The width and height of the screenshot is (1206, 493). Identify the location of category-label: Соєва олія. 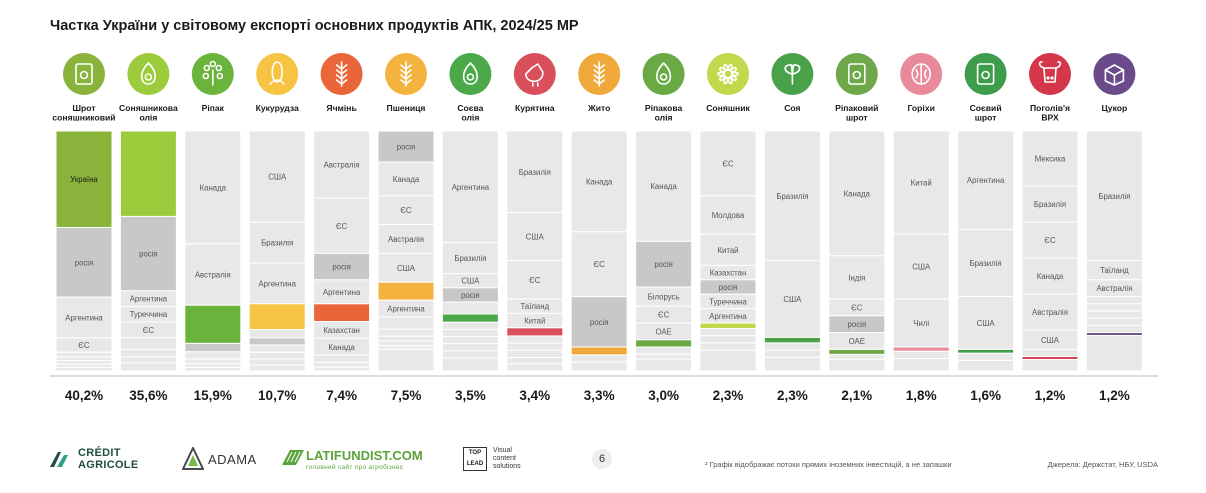
(470, 113).